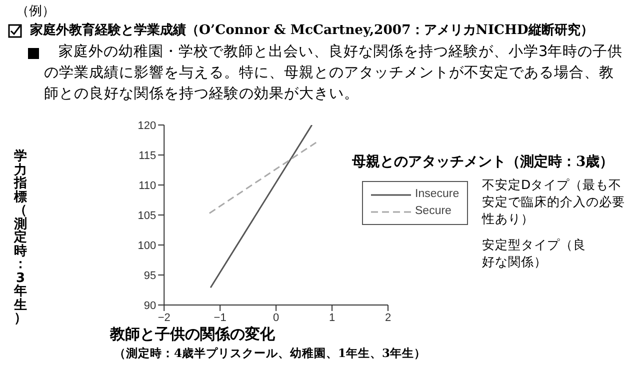 The image size is (640, 368). I want to click on text: （測定時：4歳半プリスクール、幼稚園、1年生、3年生）, so click(270, 353).